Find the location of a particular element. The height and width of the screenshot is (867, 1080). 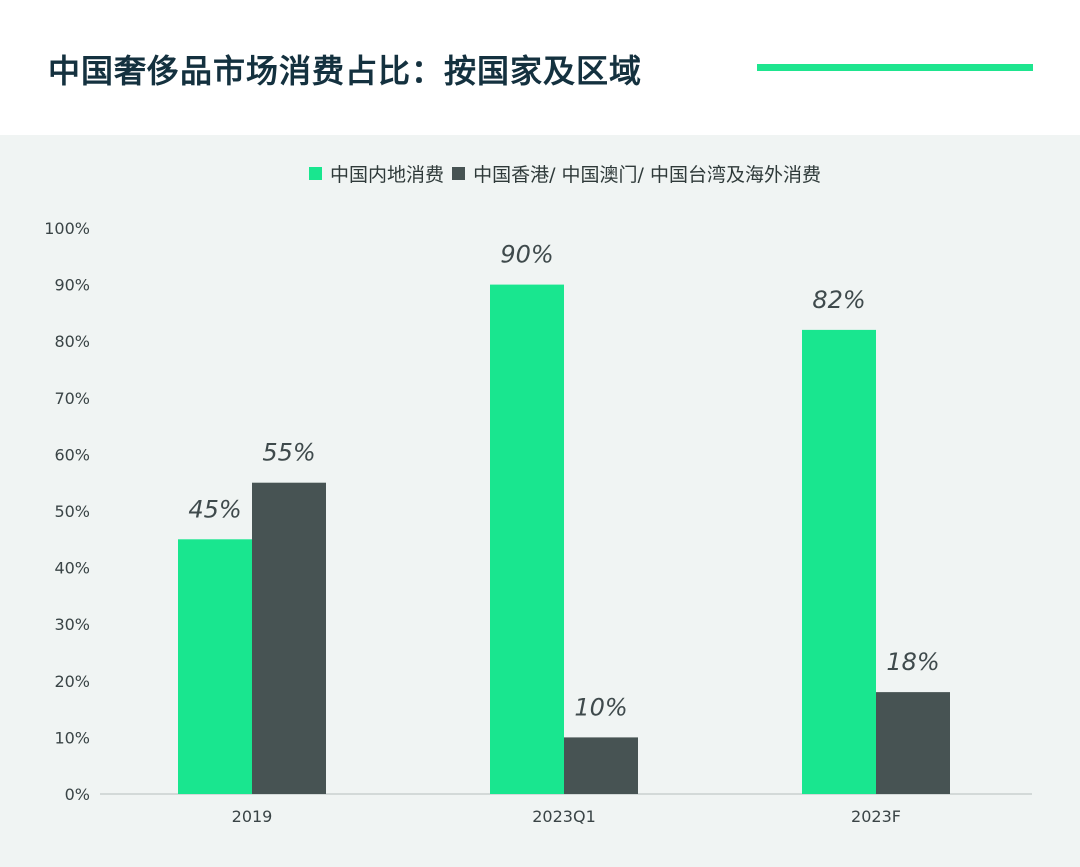

legend-swatch-hk-macao-taiwan-overseas is located at coordinates (459, 173).